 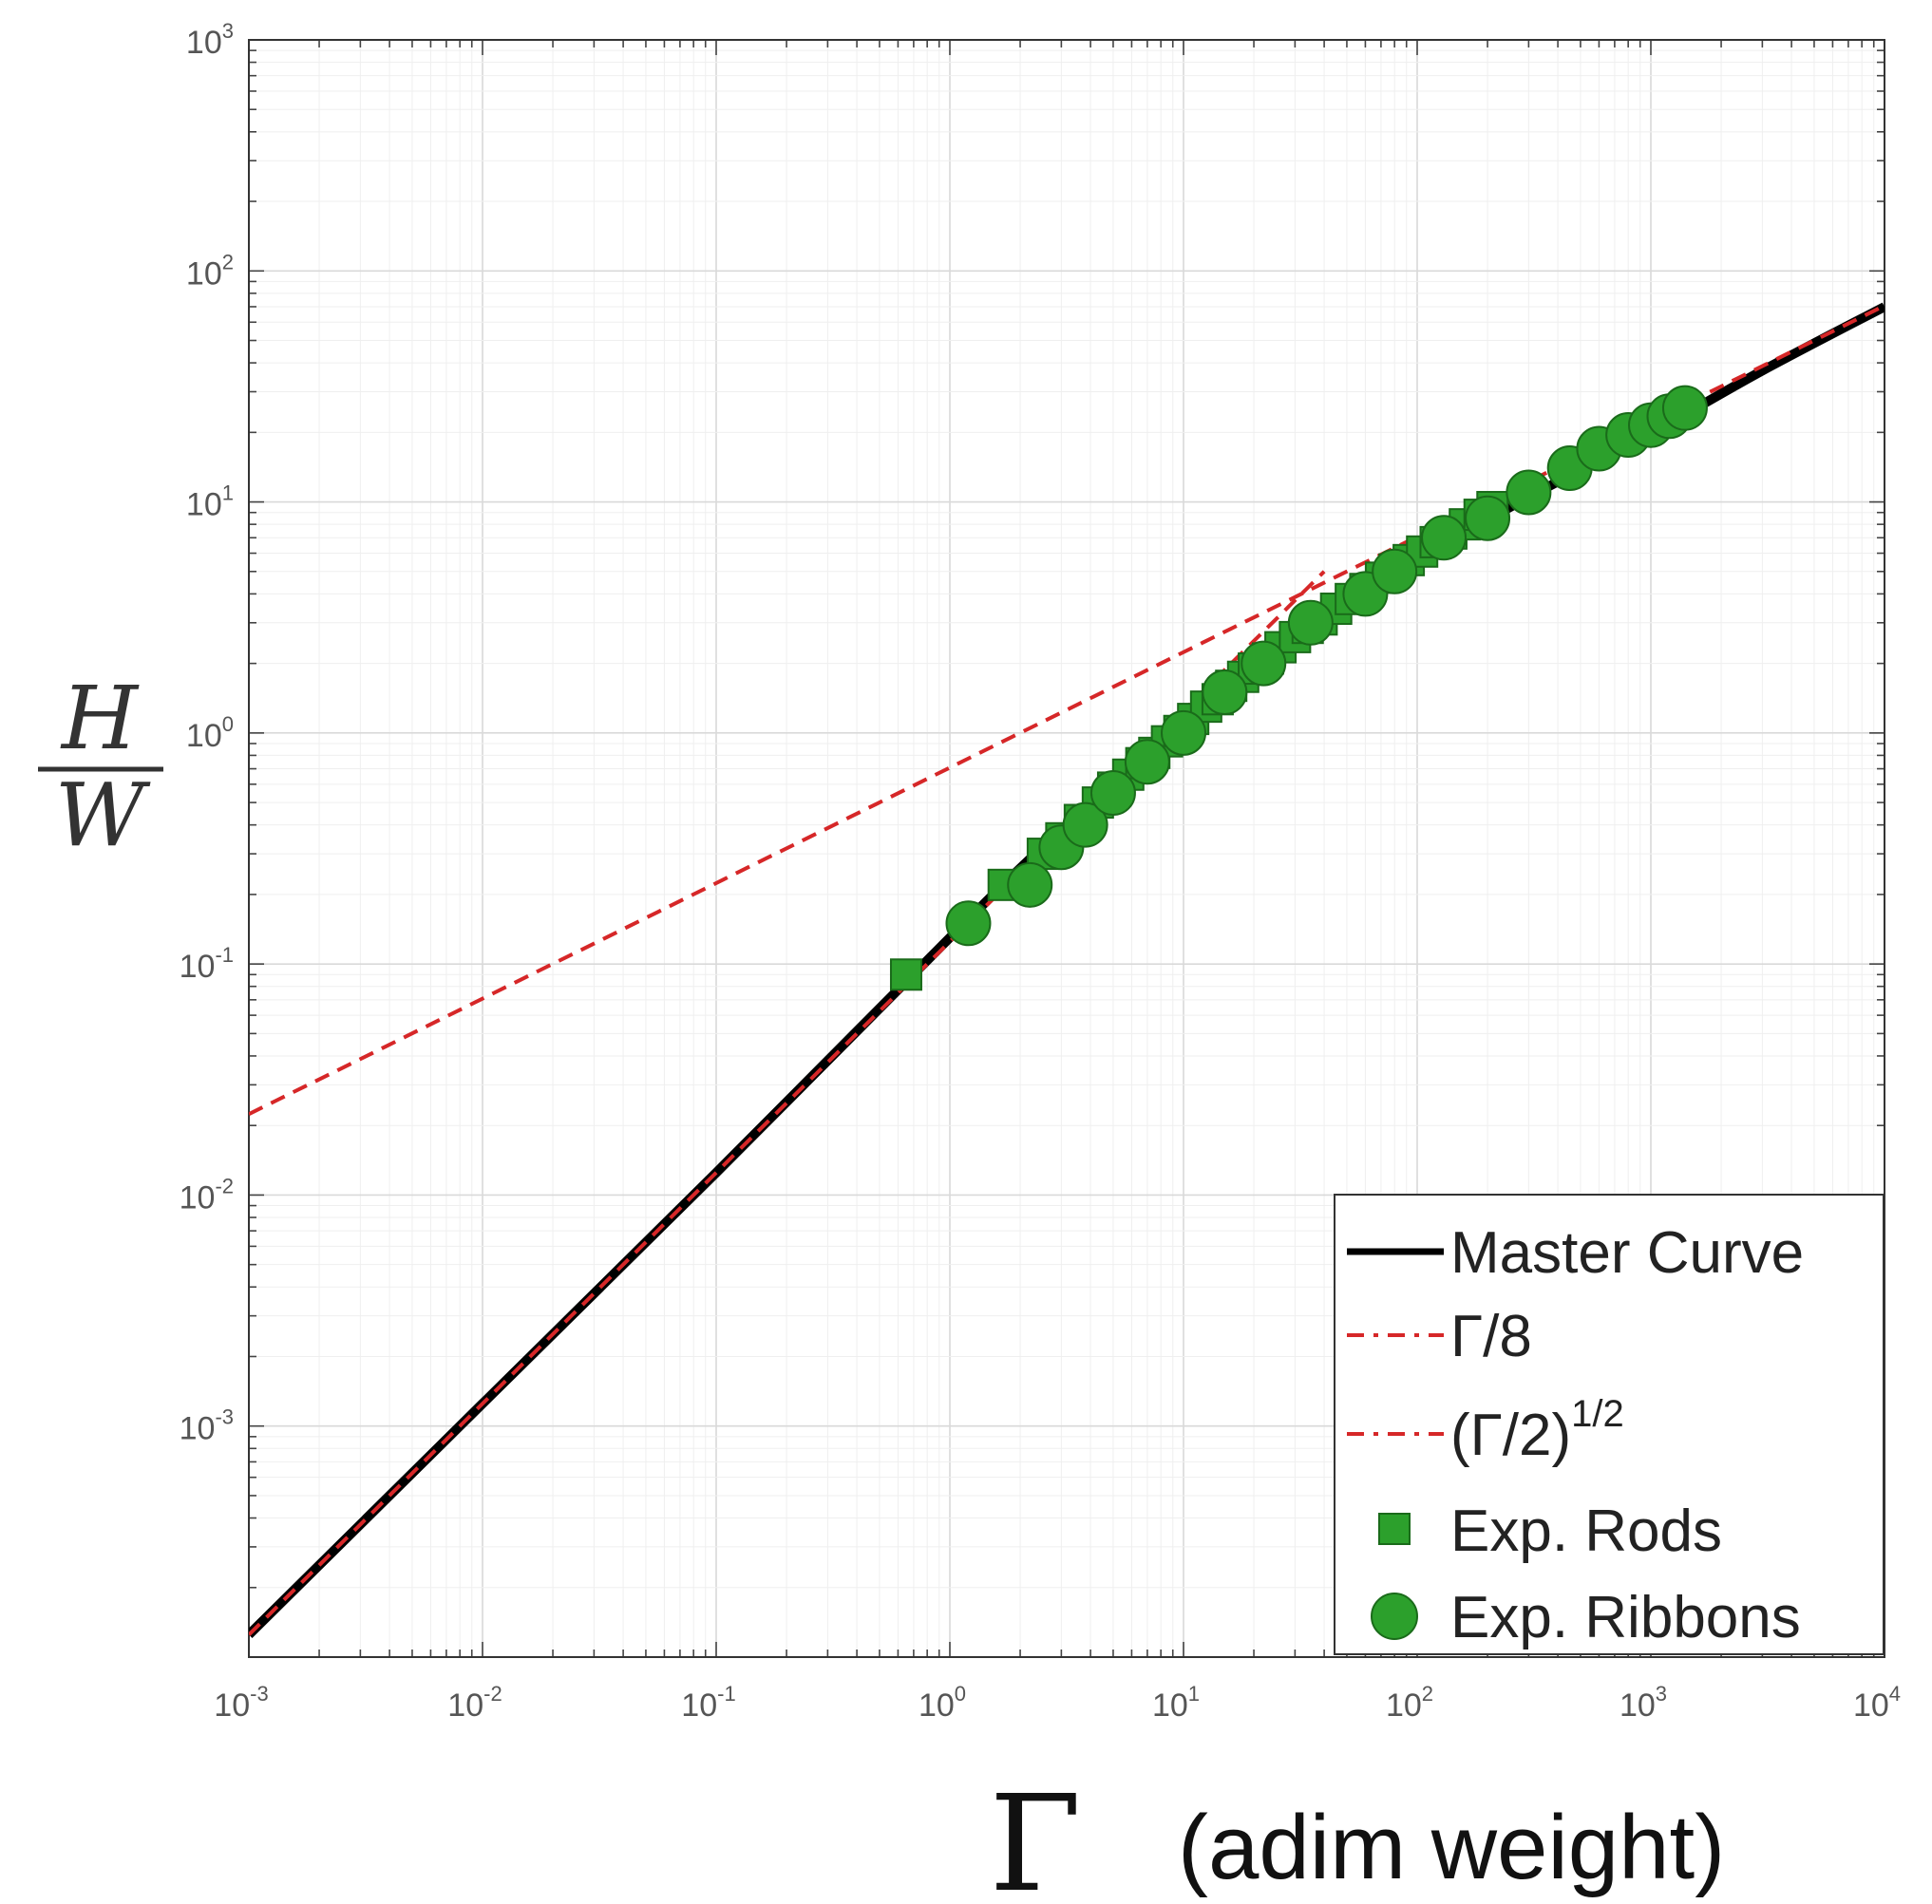 I want to click on y-tick-label: 10⁰, so click(x=210, y=733).